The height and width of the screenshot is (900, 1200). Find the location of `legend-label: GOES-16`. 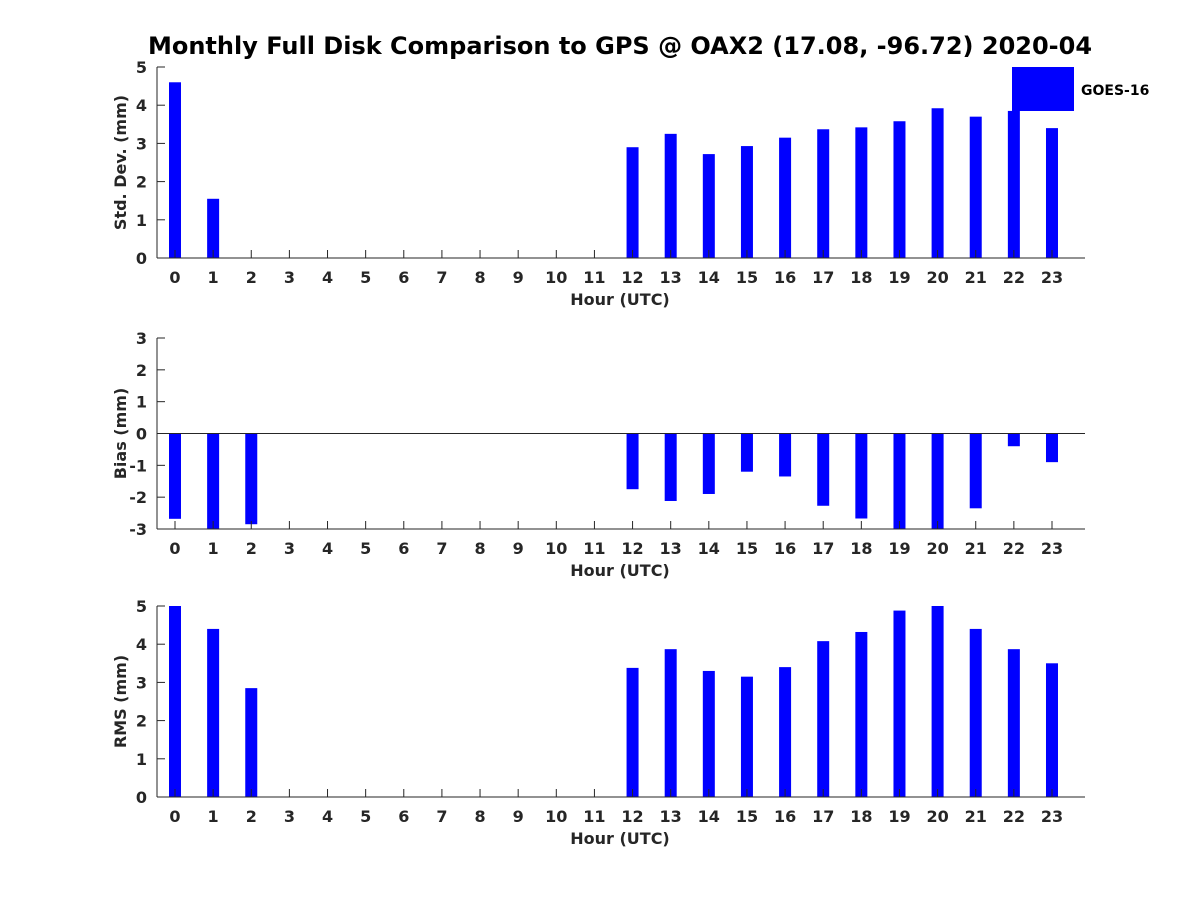

legend-label: GOES-16 is located at coordinates (1115, 91).